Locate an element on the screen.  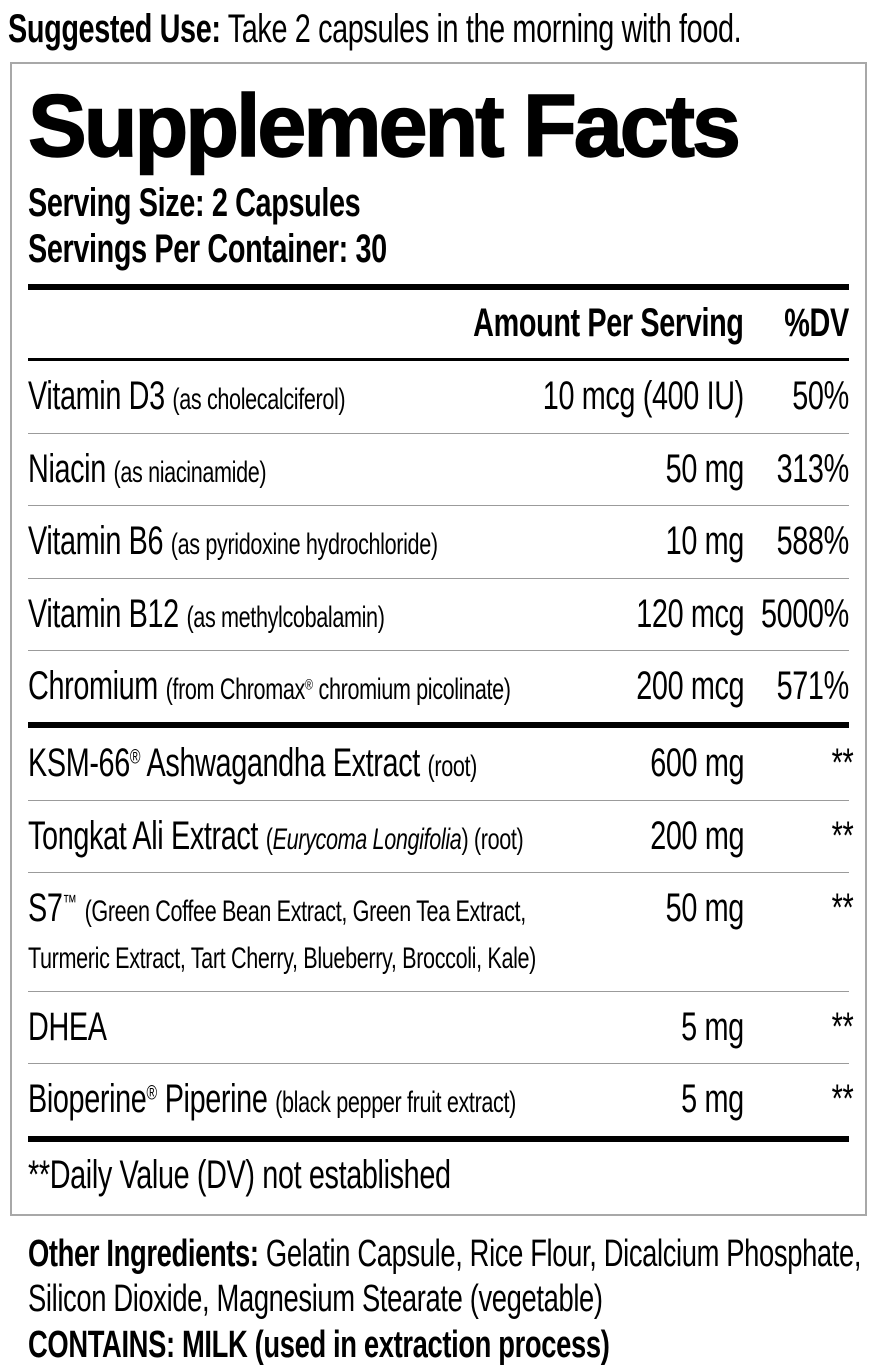
dv-value: 313% is located at coordinates (813, 468).